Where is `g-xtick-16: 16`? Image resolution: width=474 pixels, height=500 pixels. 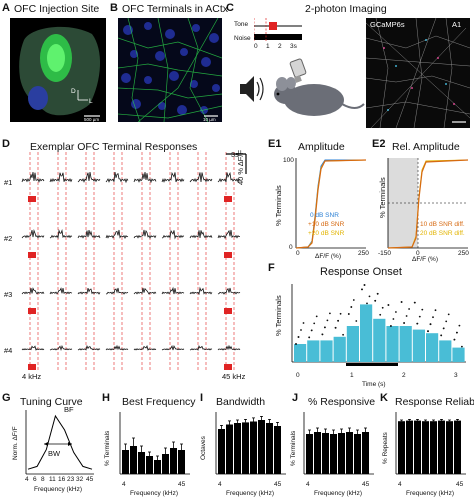
g-xtick-16: 16 is located at coordinates (62, 479).